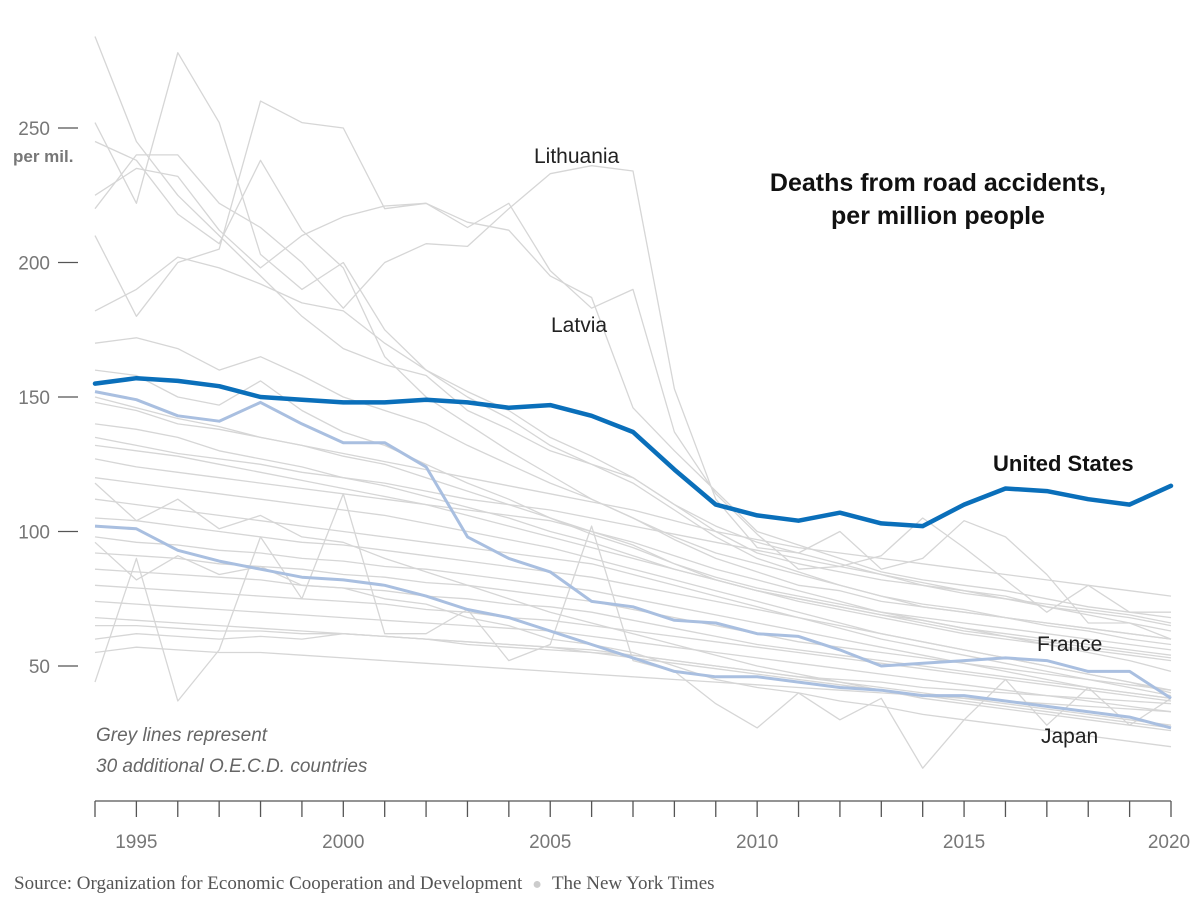  What do you see at coordinates (34, 129) in the screenshot?
I see `y-tick-label-250: 250` at bounding box center [34, 129].